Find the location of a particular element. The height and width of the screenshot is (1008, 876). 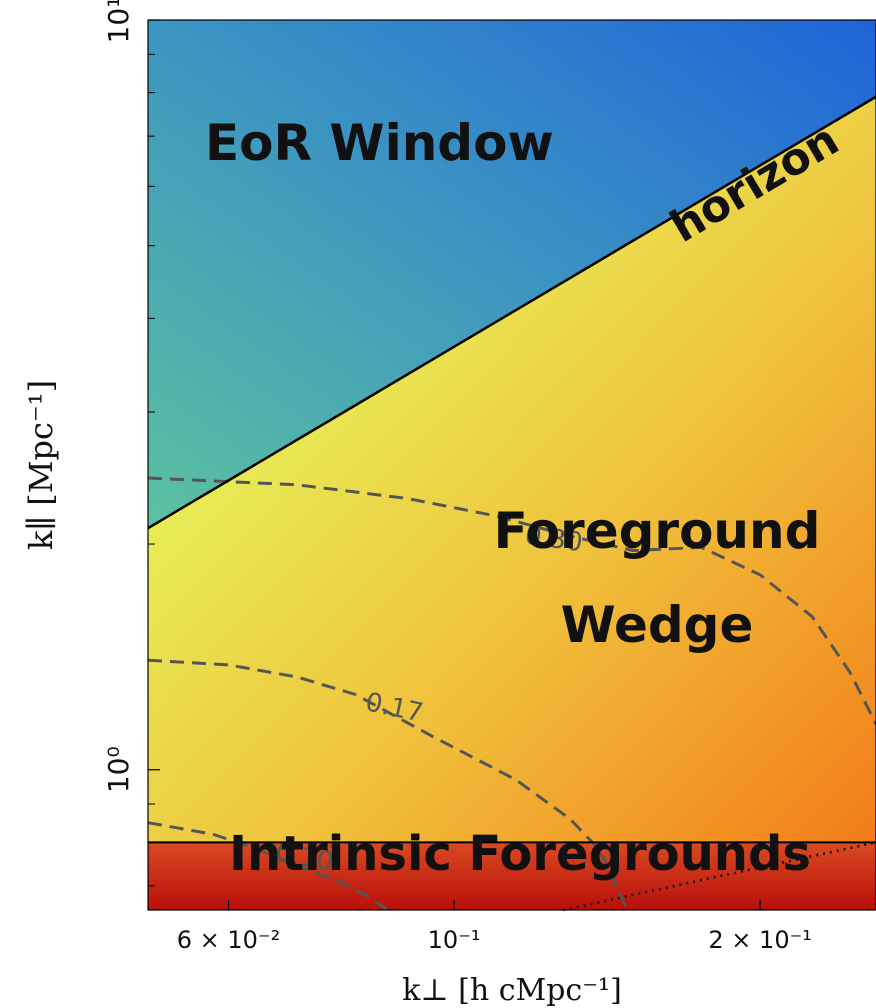

dotted-line is located at coordinates (719, 876).